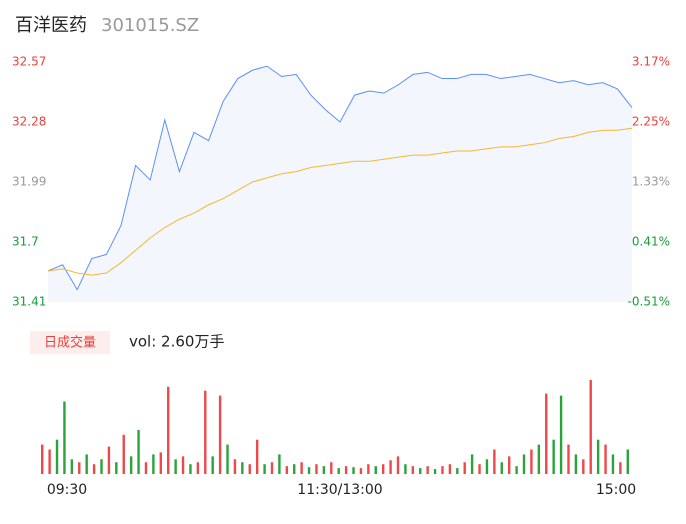 The width and height of the screenshot is (686, 524). Describe the element at coordinates (616, 490) in the screenshot. I see `x-tick-label: 15:00` at that location.